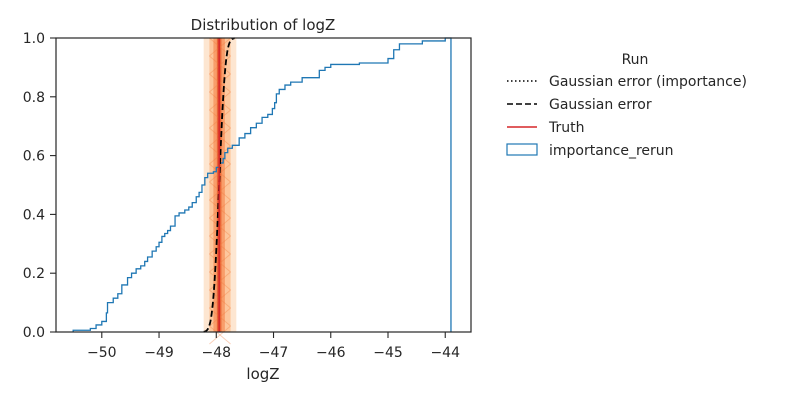 This screenshot has width=800, height=400. I want to click on x-tick-label: −49, so click(159, 353).